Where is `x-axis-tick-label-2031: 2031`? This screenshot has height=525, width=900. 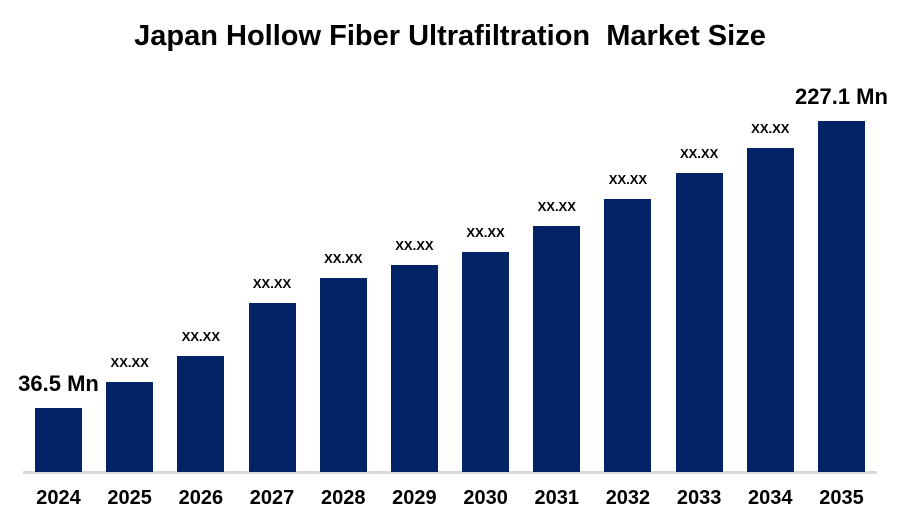 x-axis-tick-label-2031: 2031 is located at coordinates (557, 498).